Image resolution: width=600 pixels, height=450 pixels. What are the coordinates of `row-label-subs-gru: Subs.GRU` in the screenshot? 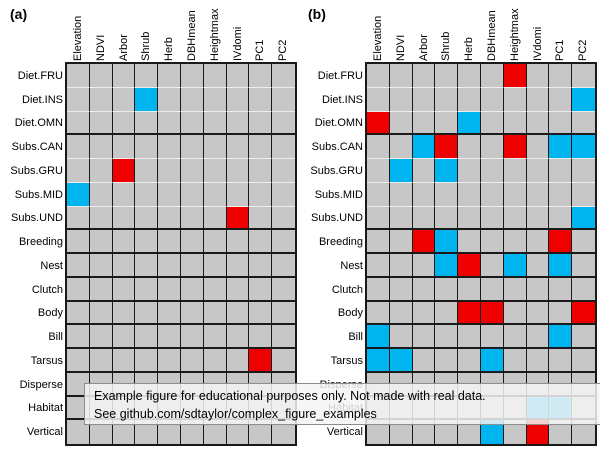 It's located at (36, 170).